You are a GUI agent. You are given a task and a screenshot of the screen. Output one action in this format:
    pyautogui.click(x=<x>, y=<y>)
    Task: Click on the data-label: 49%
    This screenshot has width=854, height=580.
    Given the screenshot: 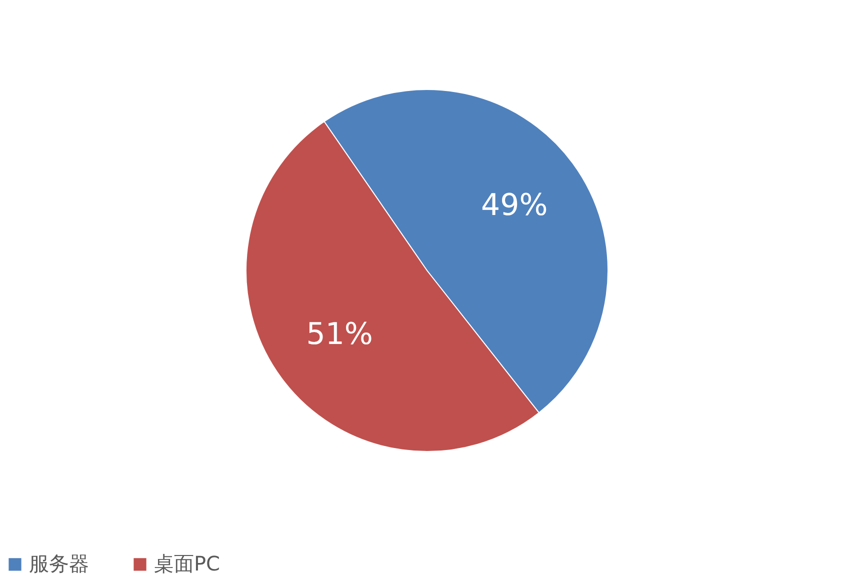 What is the action you would take?
    pyautogui.click(x=514, y=206)
    